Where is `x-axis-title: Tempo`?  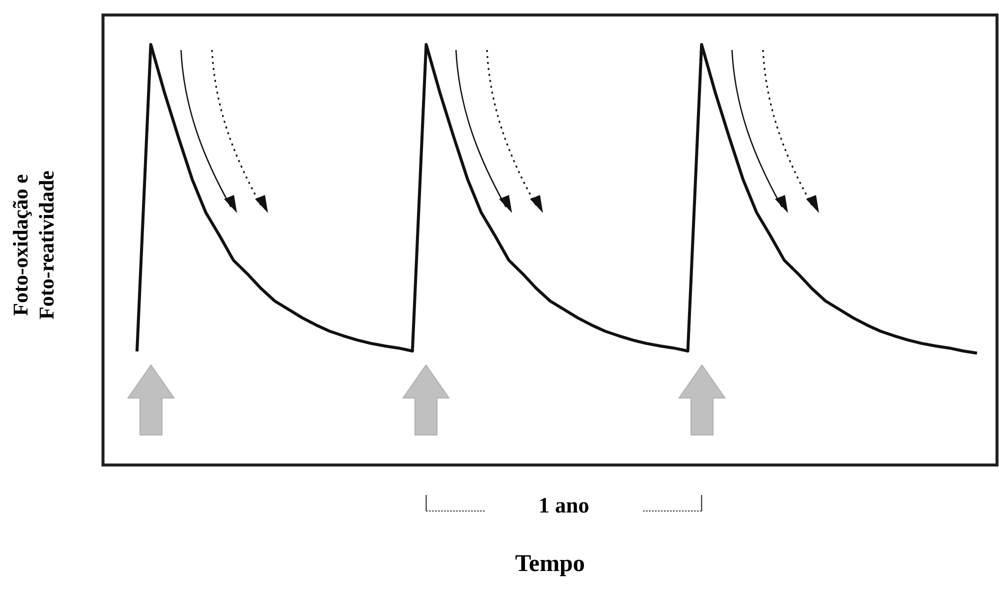
x-axis-title: Tempo is located at coordinates (550, 564).